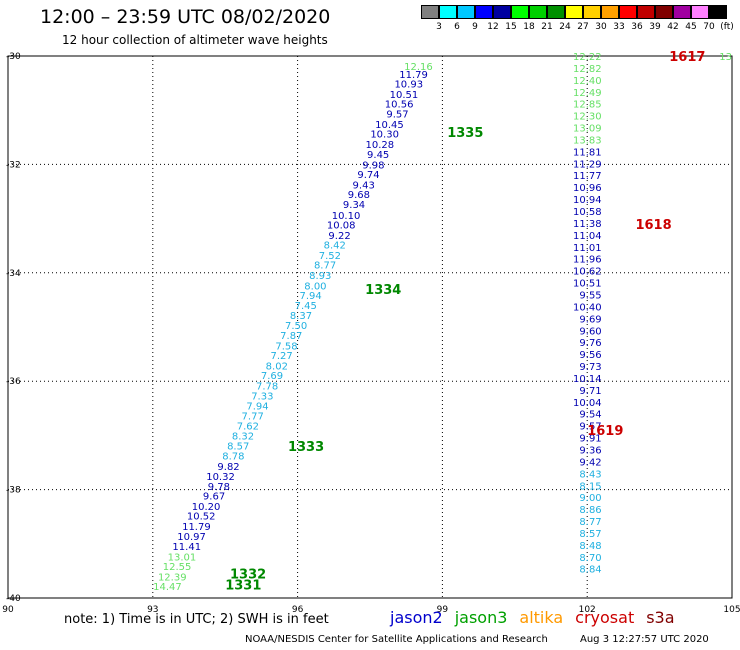 This screenshot has width=740, height=650. What do you see at coordinates (330, 256) in the screenshot?
I see `swh-value: 7.52` at bounding box center [330, 256].